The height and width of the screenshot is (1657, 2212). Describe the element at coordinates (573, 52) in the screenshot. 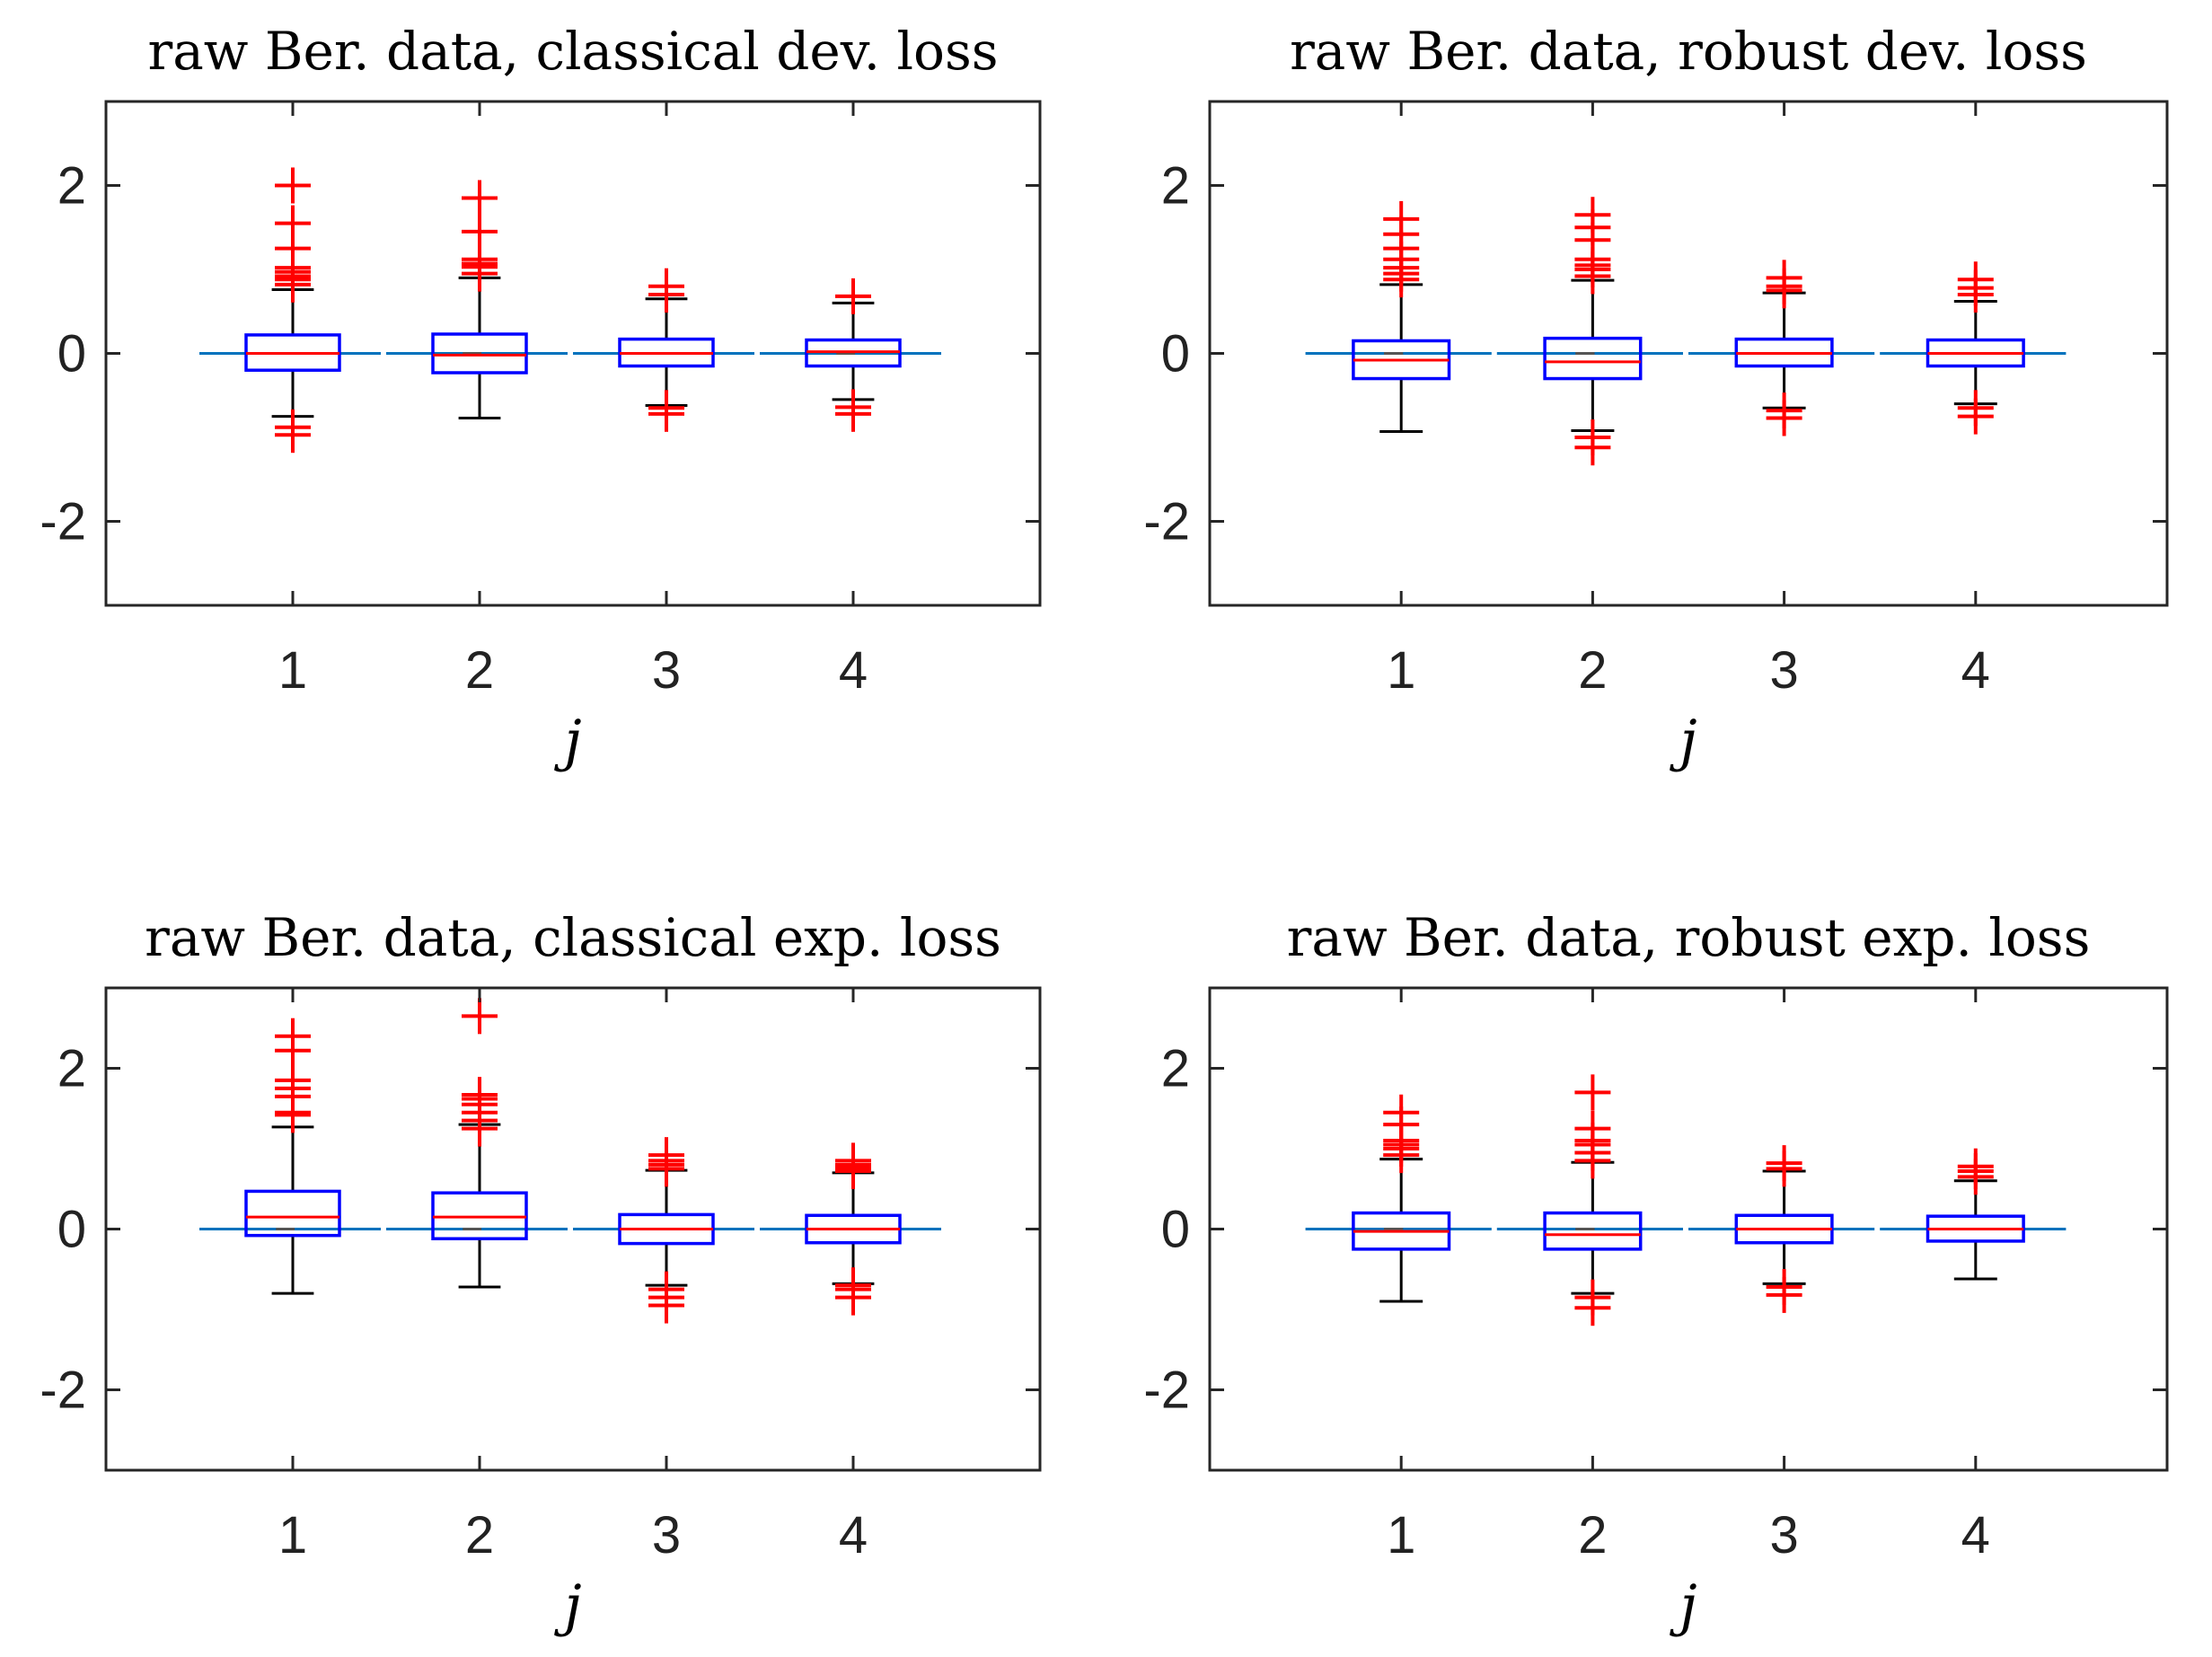

I see `chart-title: raw Ber. data, classical dev. loss` at that location.